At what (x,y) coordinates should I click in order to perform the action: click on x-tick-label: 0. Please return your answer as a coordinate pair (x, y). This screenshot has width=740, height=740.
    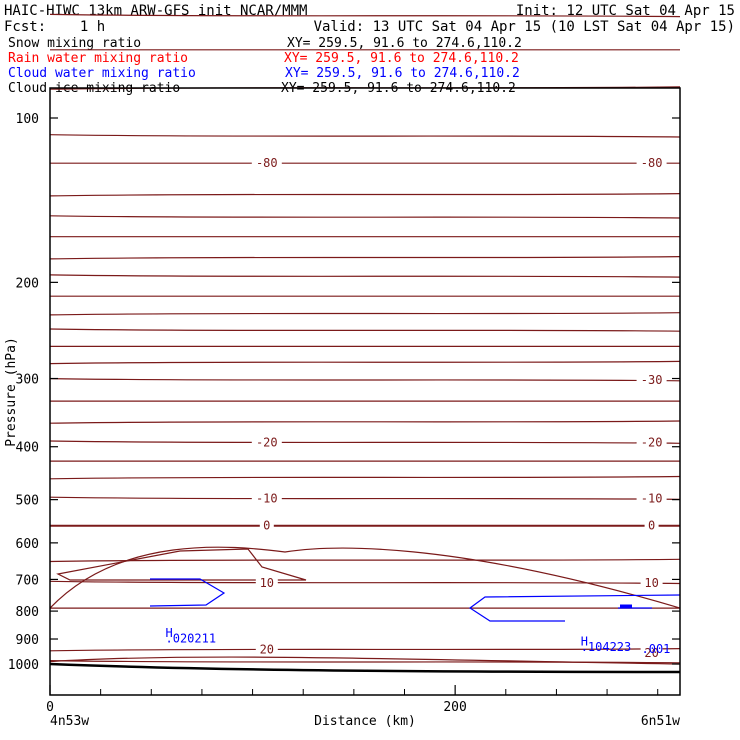
    Looking at the image, I should click on (50, 707).